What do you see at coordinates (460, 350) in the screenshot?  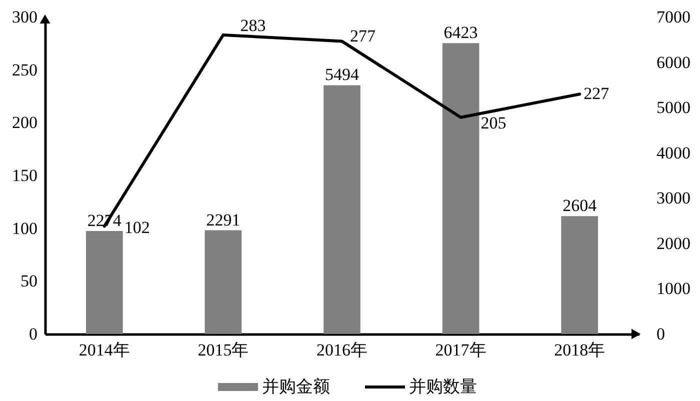 I see `x-tick-label: 2017年` at bounding box center [460, 350].